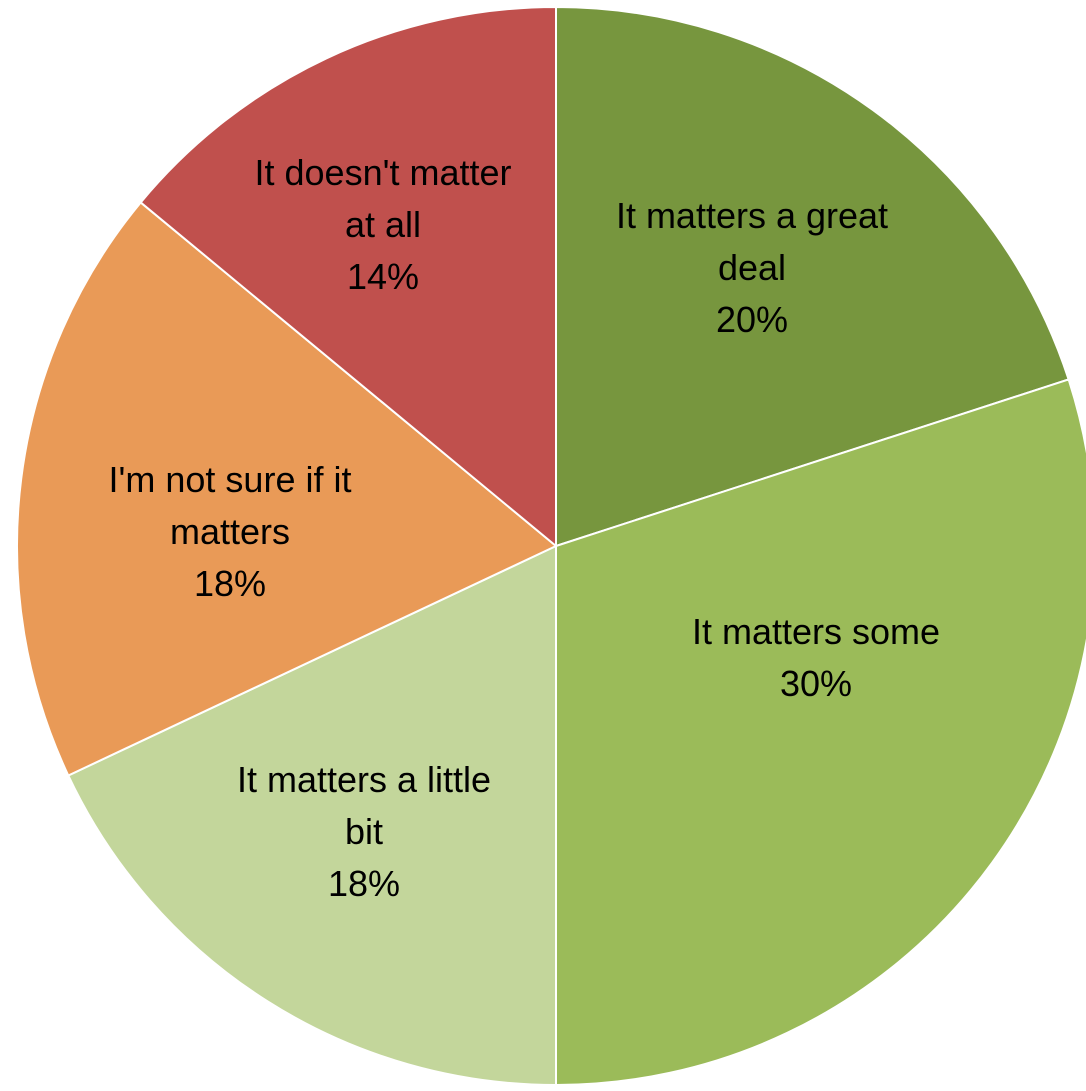  Describe the element at coordinates (364, 779) in the screenshot. I see `slice-category-label: It matters a little` at that location.